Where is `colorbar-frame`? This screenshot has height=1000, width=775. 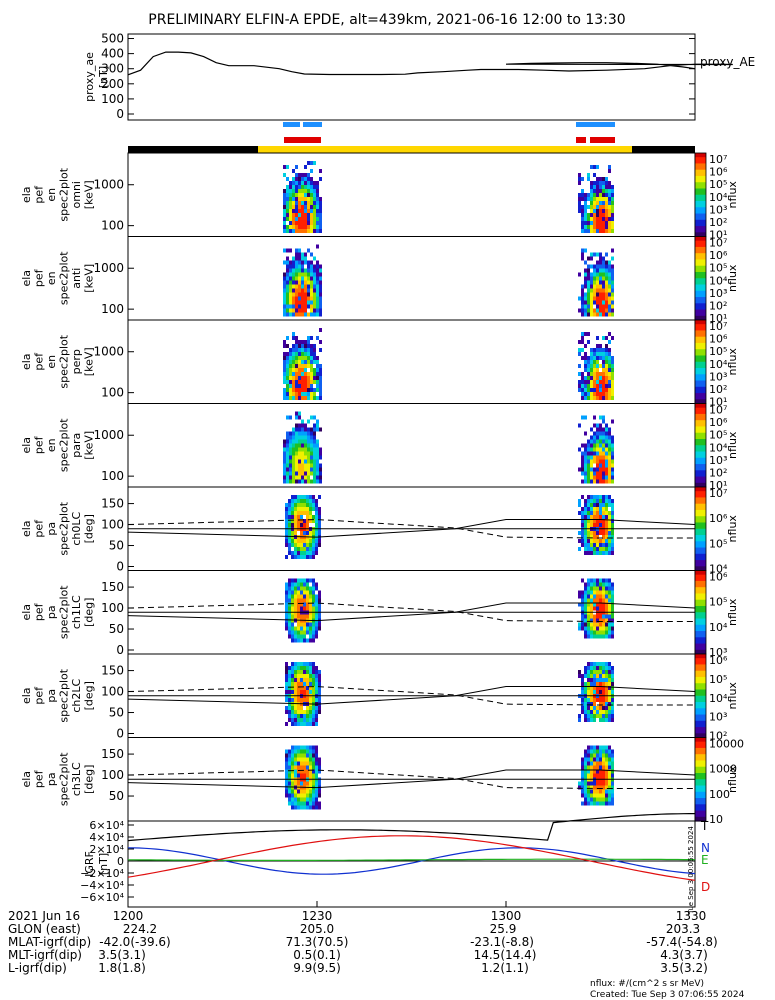
colorbar-frame is located at coordinates (700, 779).